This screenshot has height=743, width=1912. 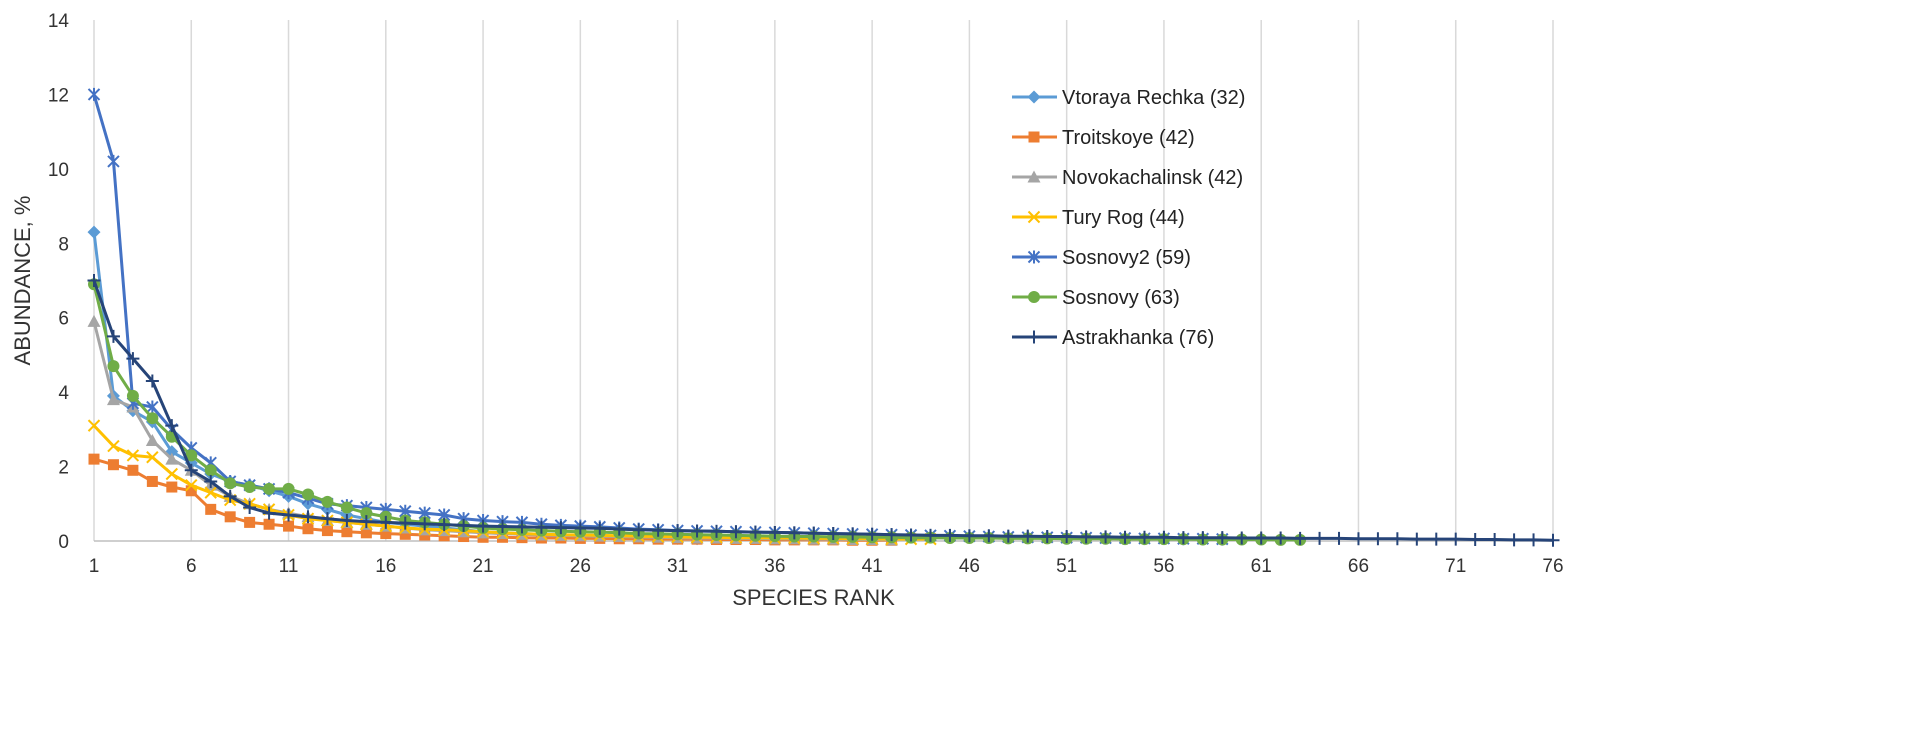 I want to click on x-tick-label: 21, so click(x=482, y=566).